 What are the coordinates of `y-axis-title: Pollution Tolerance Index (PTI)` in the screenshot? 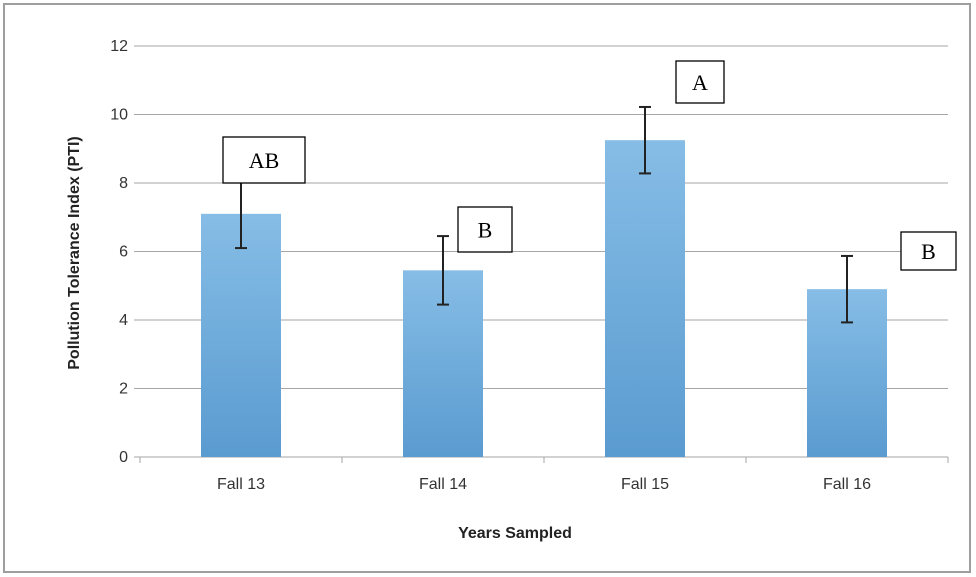 It's located at (74, 253).